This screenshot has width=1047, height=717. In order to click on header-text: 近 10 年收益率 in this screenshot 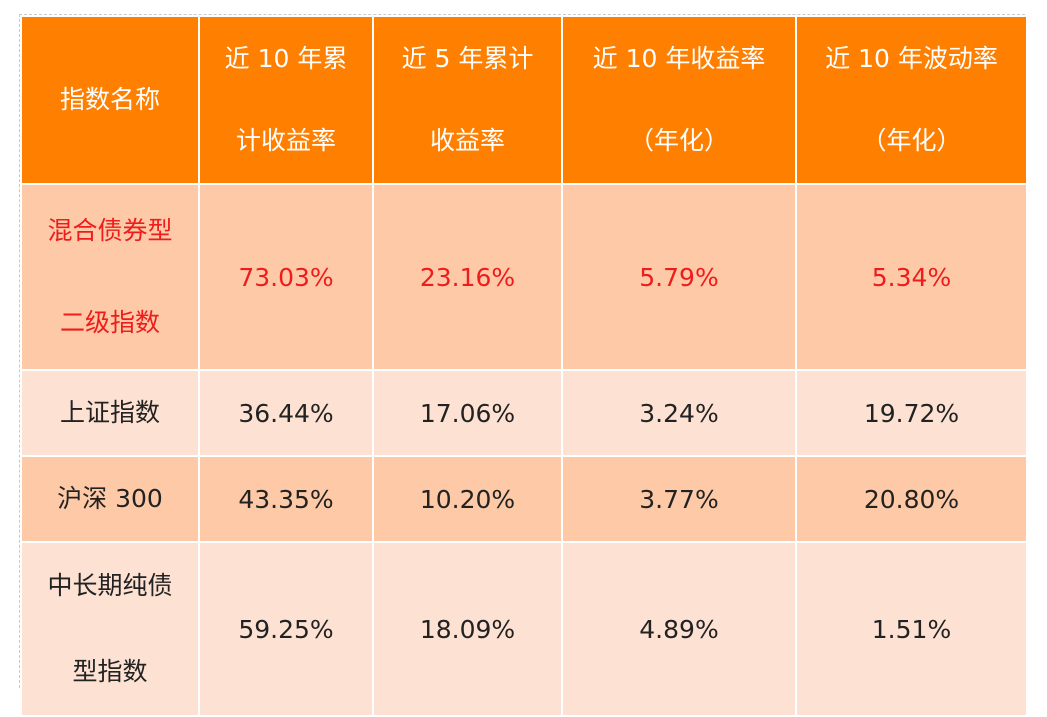, I will do `click(679, 58)`.